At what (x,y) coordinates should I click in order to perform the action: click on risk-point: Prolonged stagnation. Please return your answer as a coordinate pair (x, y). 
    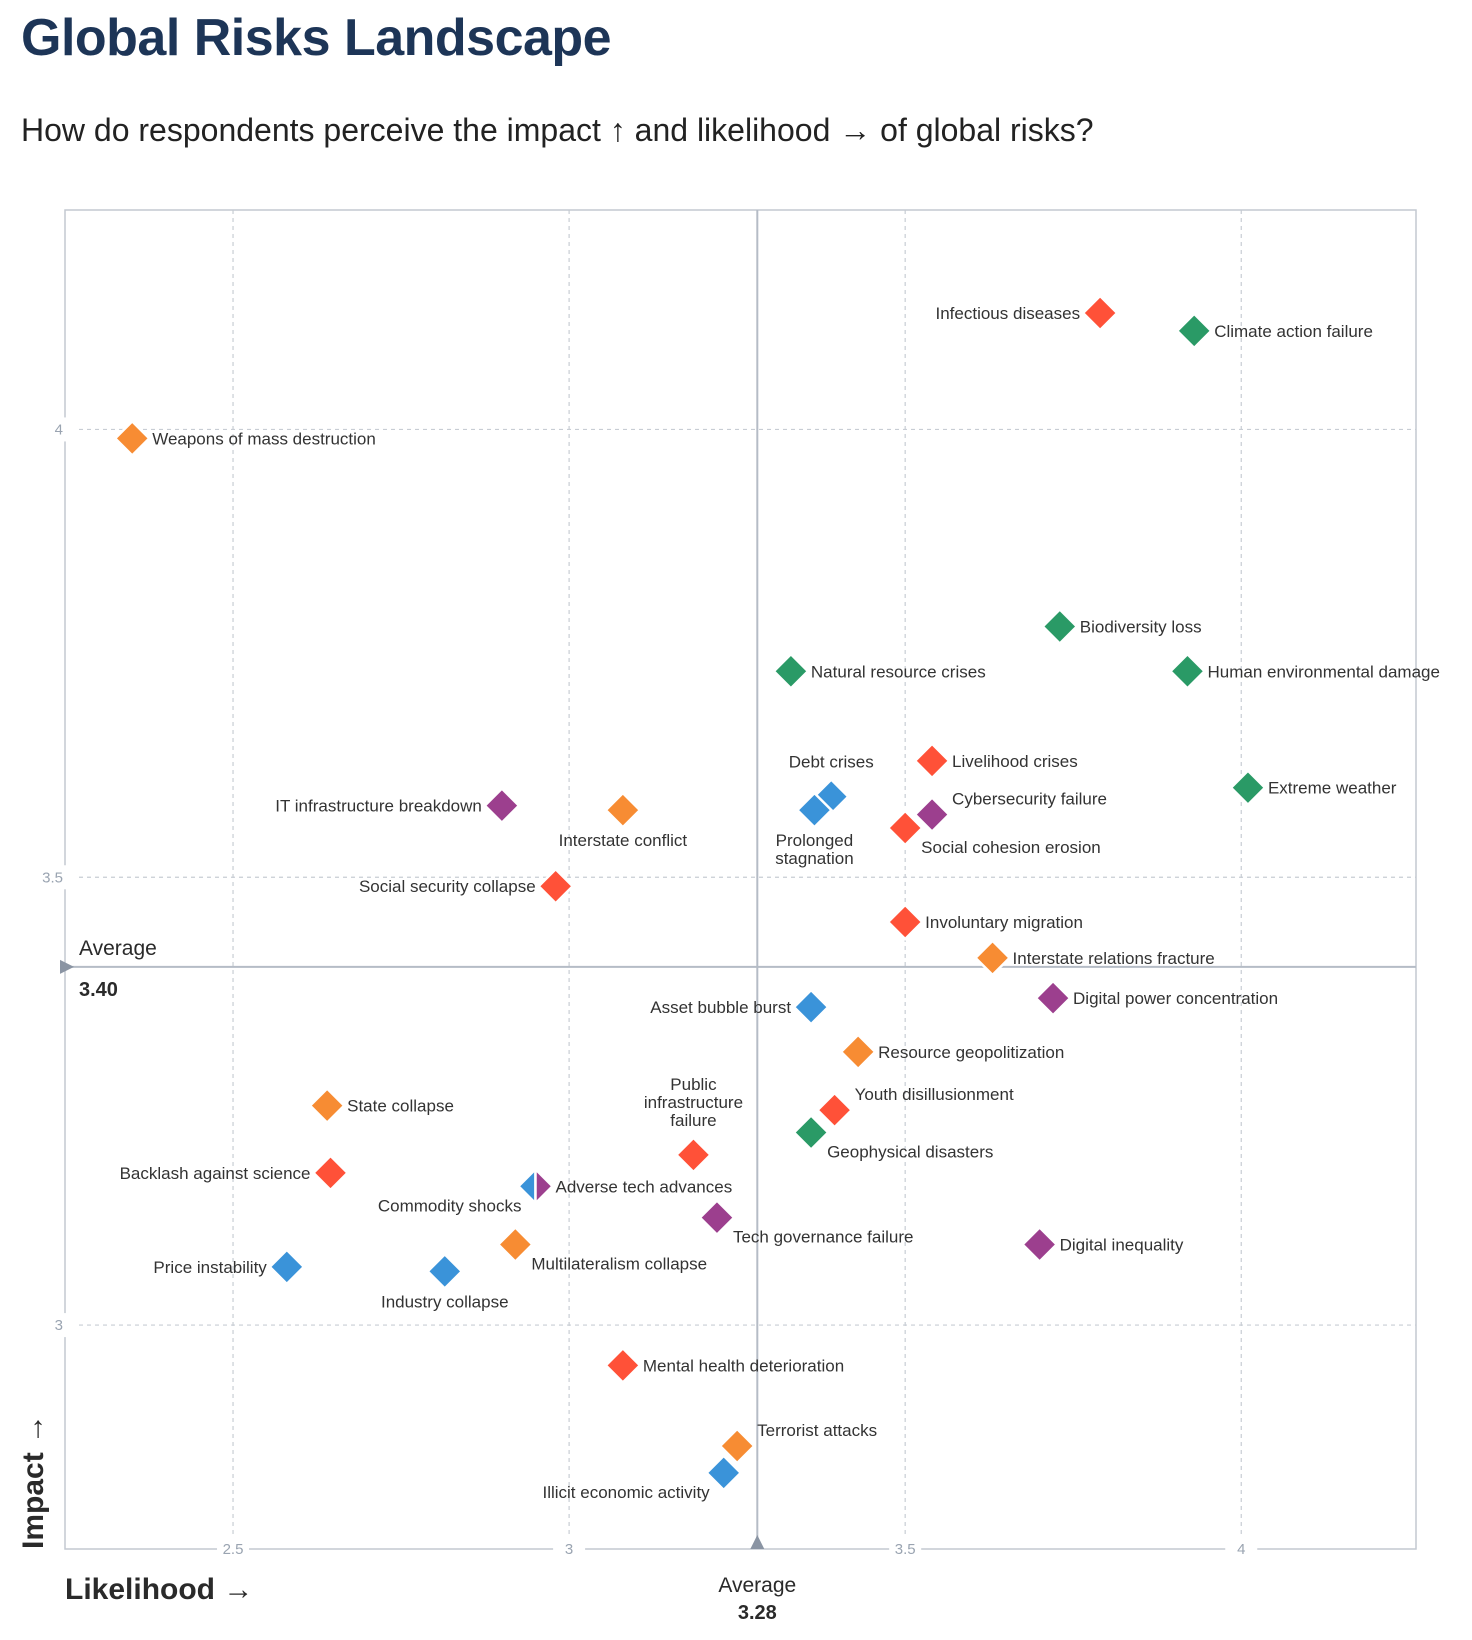
    Looking at the image, I should click on (814, 829).